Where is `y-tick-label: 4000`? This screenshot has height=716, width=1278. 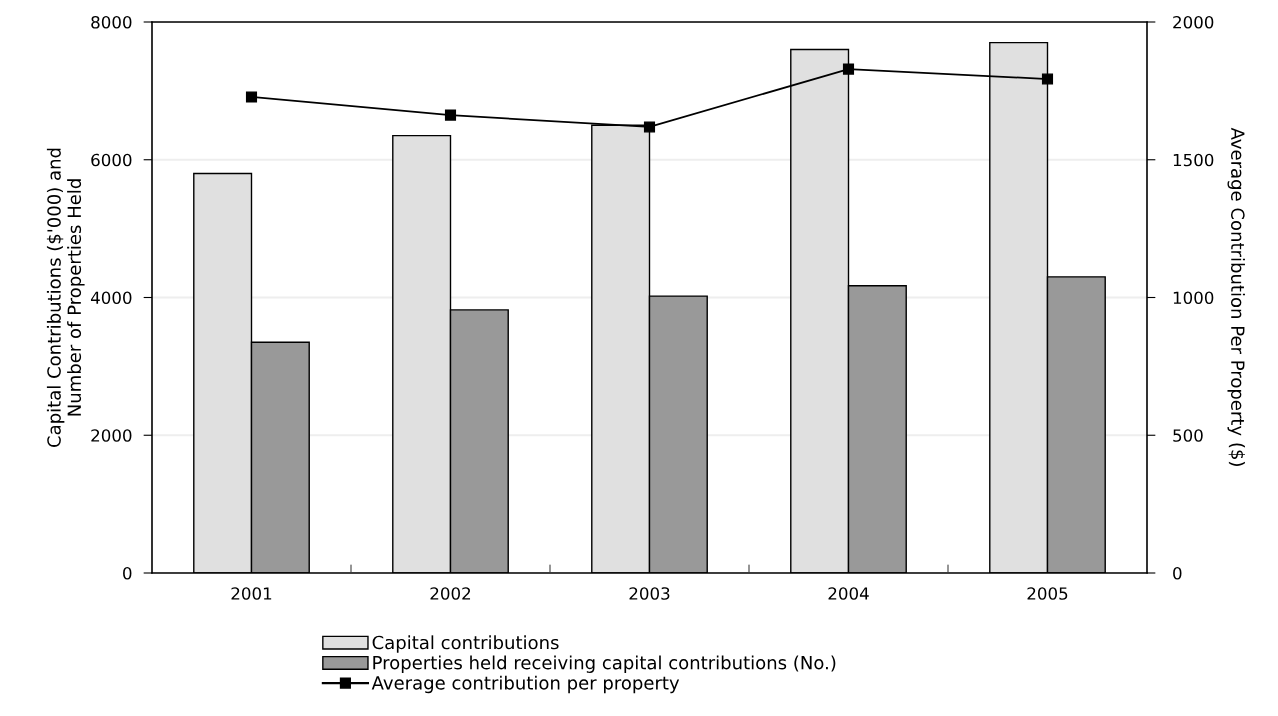 y-tick-label: 4000 is located at coordinates (111, 298).